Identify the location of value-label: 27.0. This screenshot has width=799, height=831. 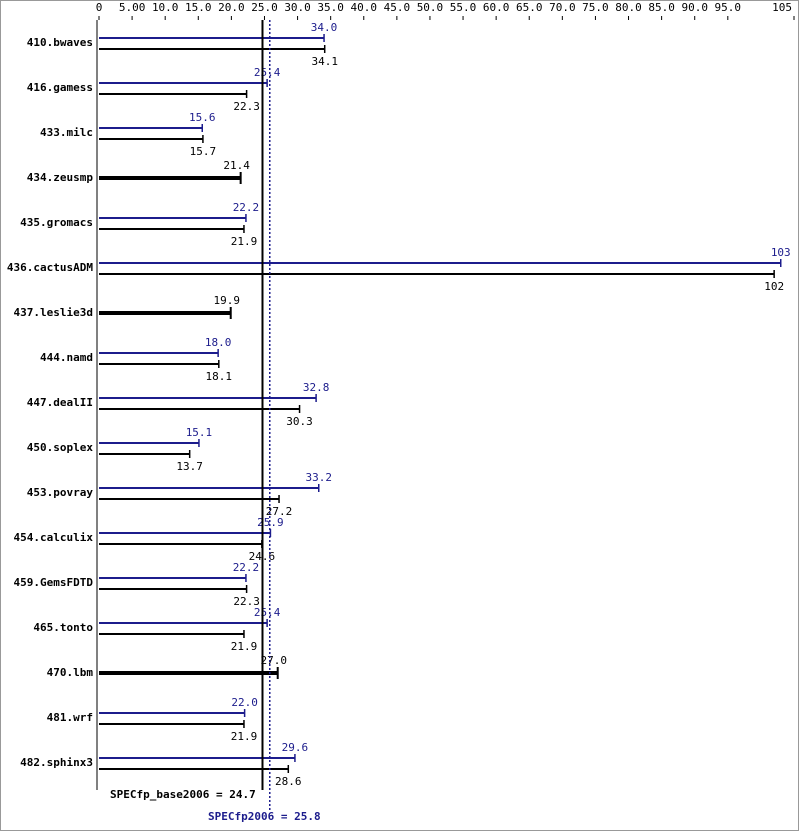
(273, 660).